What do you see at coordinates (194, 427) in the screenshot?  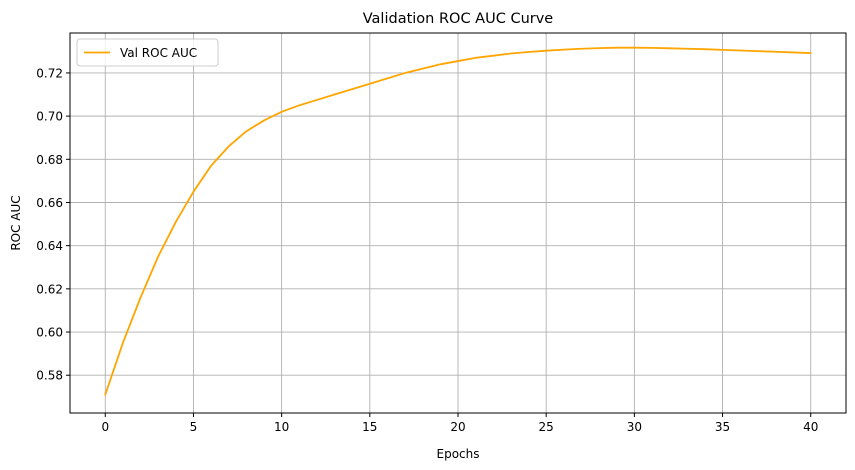 I see `x-tick-label: 5` at bounding box center [194, 427].